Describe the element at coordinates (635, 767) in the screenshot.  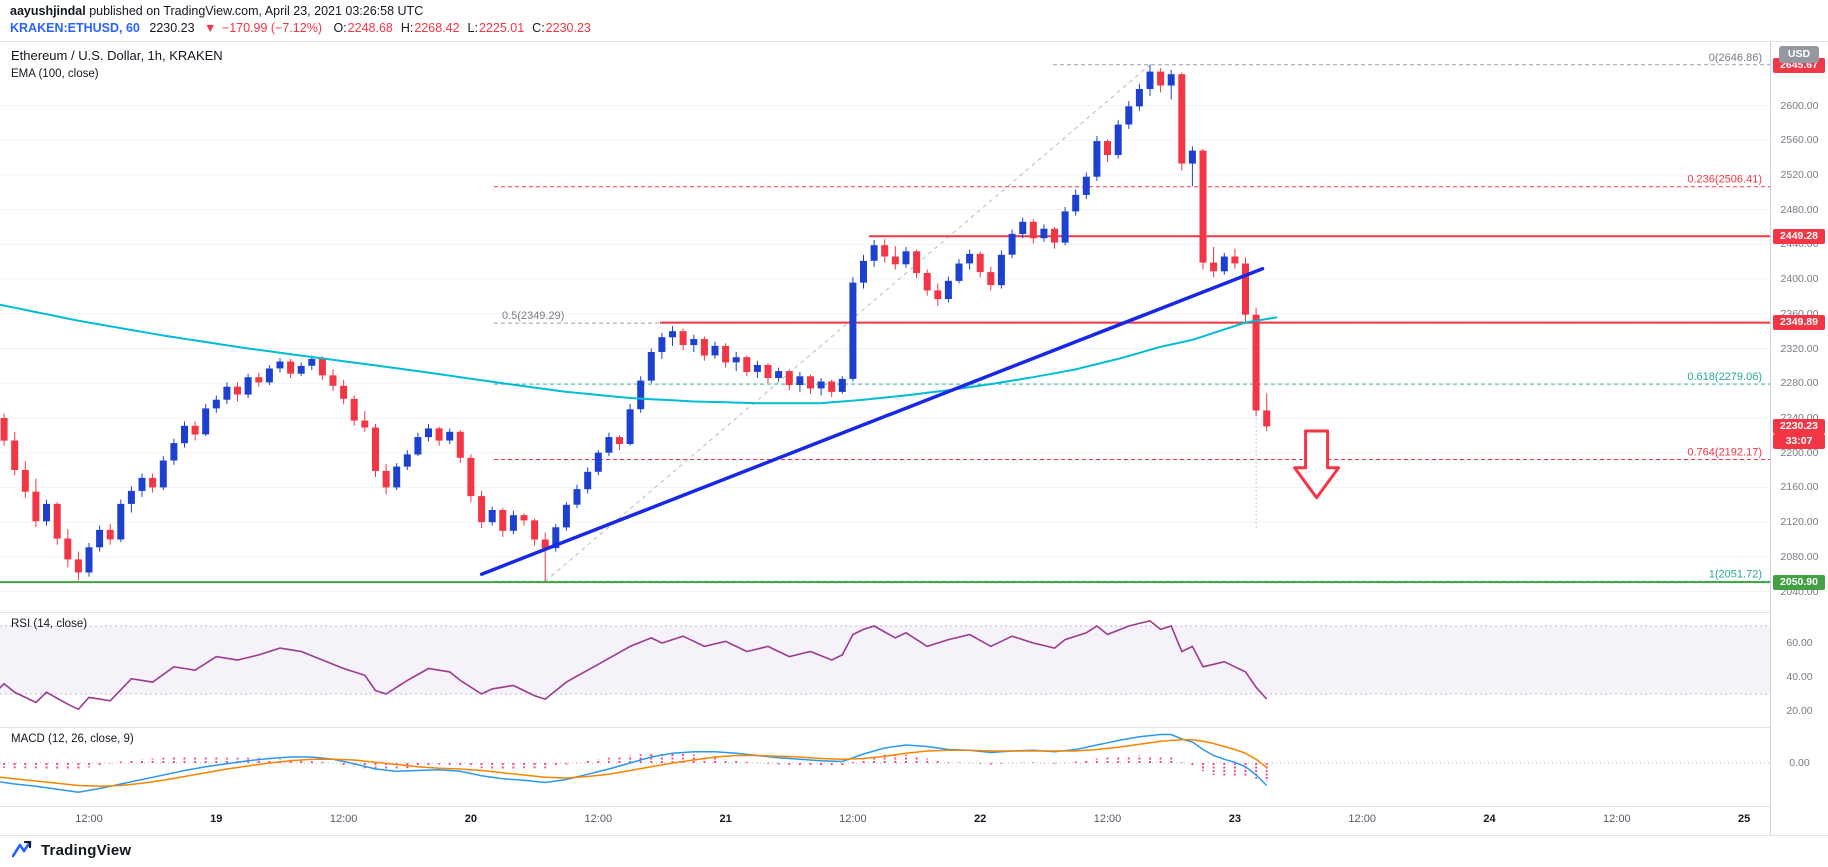
I see `macd-histogram` at that location.